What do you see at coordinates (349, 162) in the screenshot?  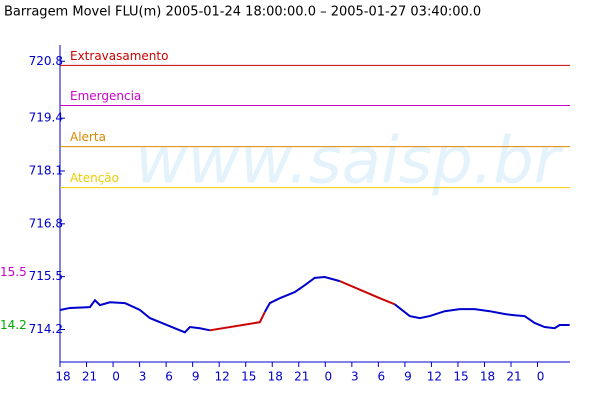 I see `watermark: www.saisp.br` at bounding box center [349, 162].